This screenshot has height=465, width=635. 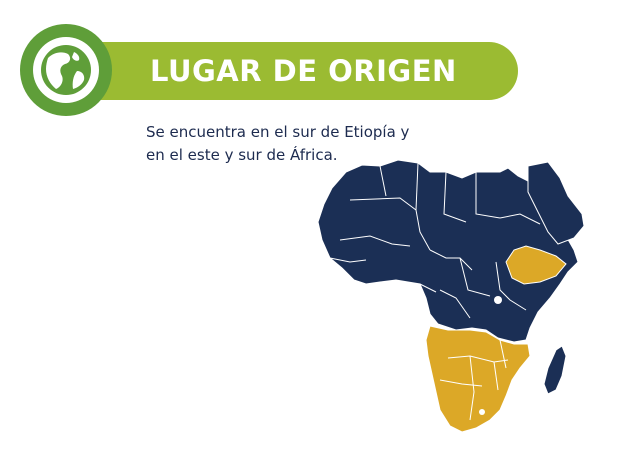 What do you see at coordinates (555, 370) in the screenshot?
I see `madagascar` at bounding box center [555, 370].